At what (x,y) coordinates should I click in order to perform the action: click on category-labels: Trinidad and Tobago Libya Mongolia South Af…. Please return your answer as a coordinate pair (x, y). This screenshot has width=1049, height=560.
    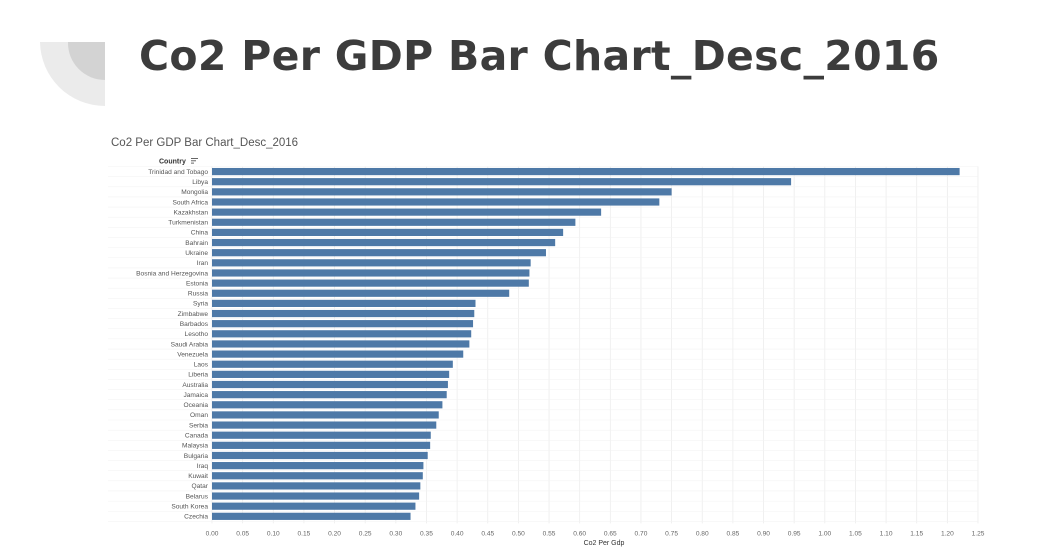
    Looking at the image, I should click on (172, 345).